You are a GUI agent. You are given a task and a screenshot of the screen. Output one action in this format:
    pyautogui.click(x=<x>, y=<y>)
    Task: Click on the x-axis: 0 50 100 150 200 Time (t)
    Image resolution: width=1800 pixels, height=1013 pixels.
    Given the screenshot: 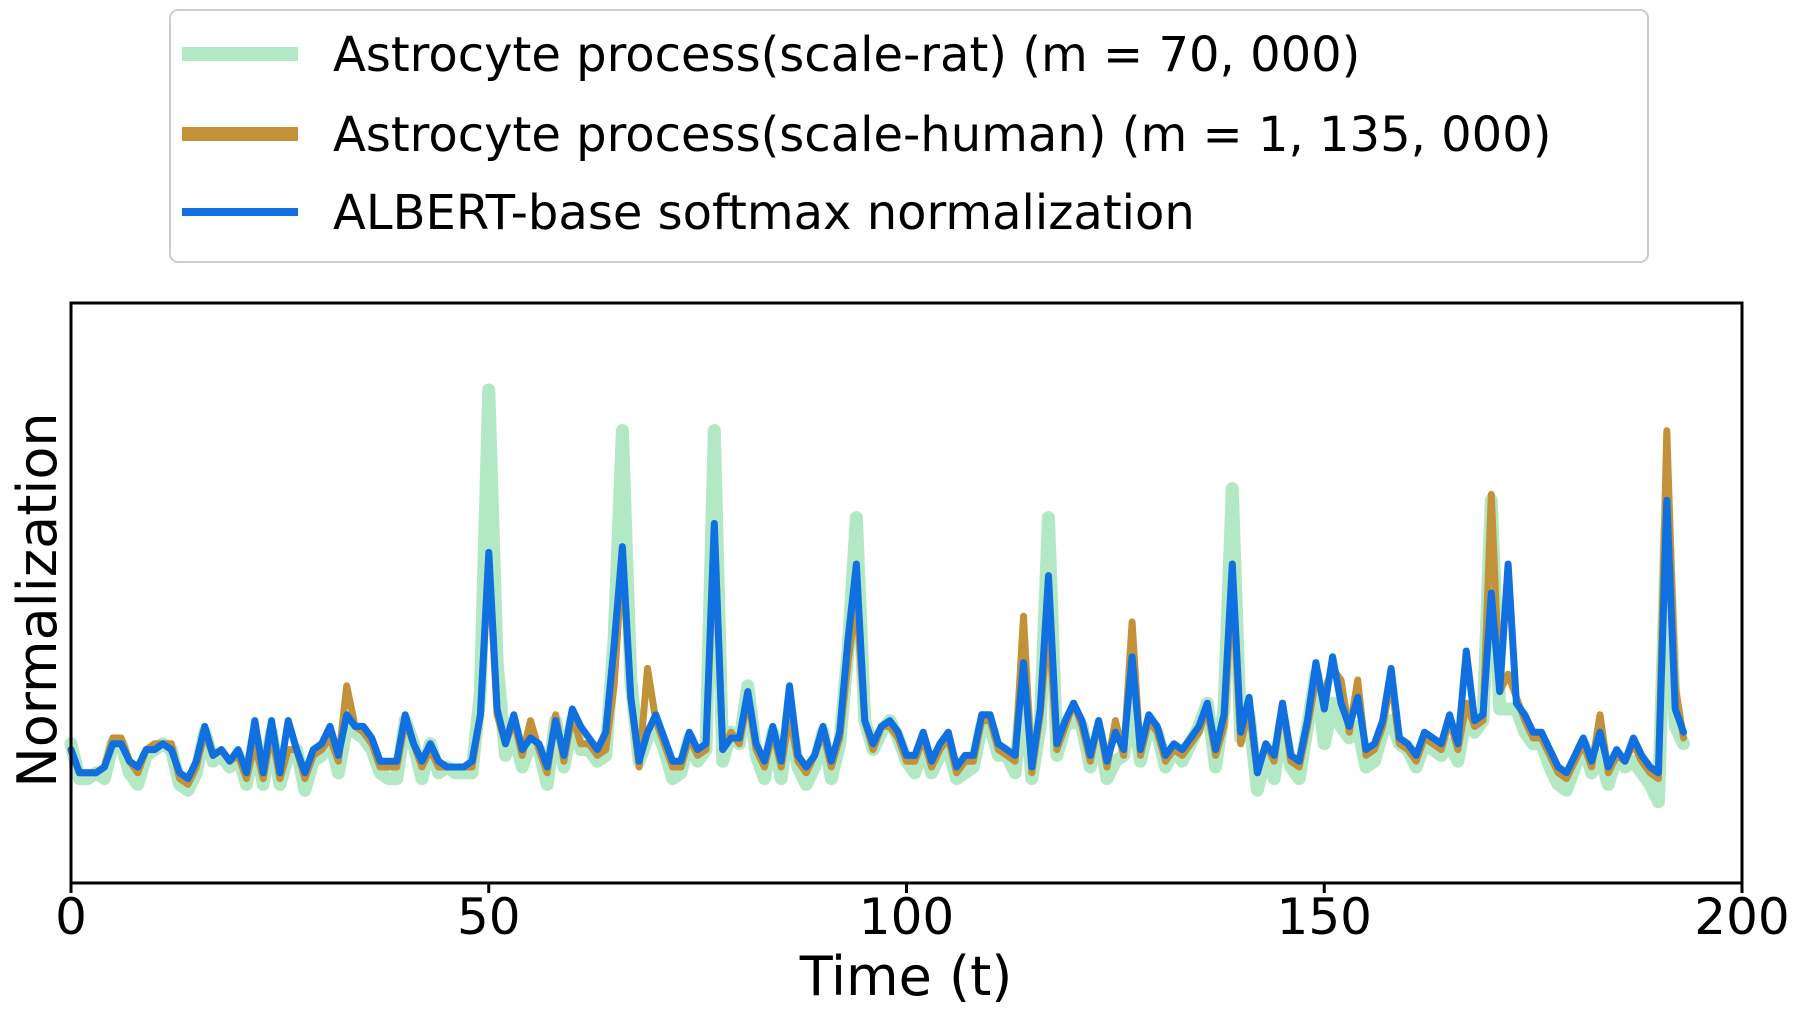 What is the action you would take?
    pyautogui.click(x=922, y=945)
    